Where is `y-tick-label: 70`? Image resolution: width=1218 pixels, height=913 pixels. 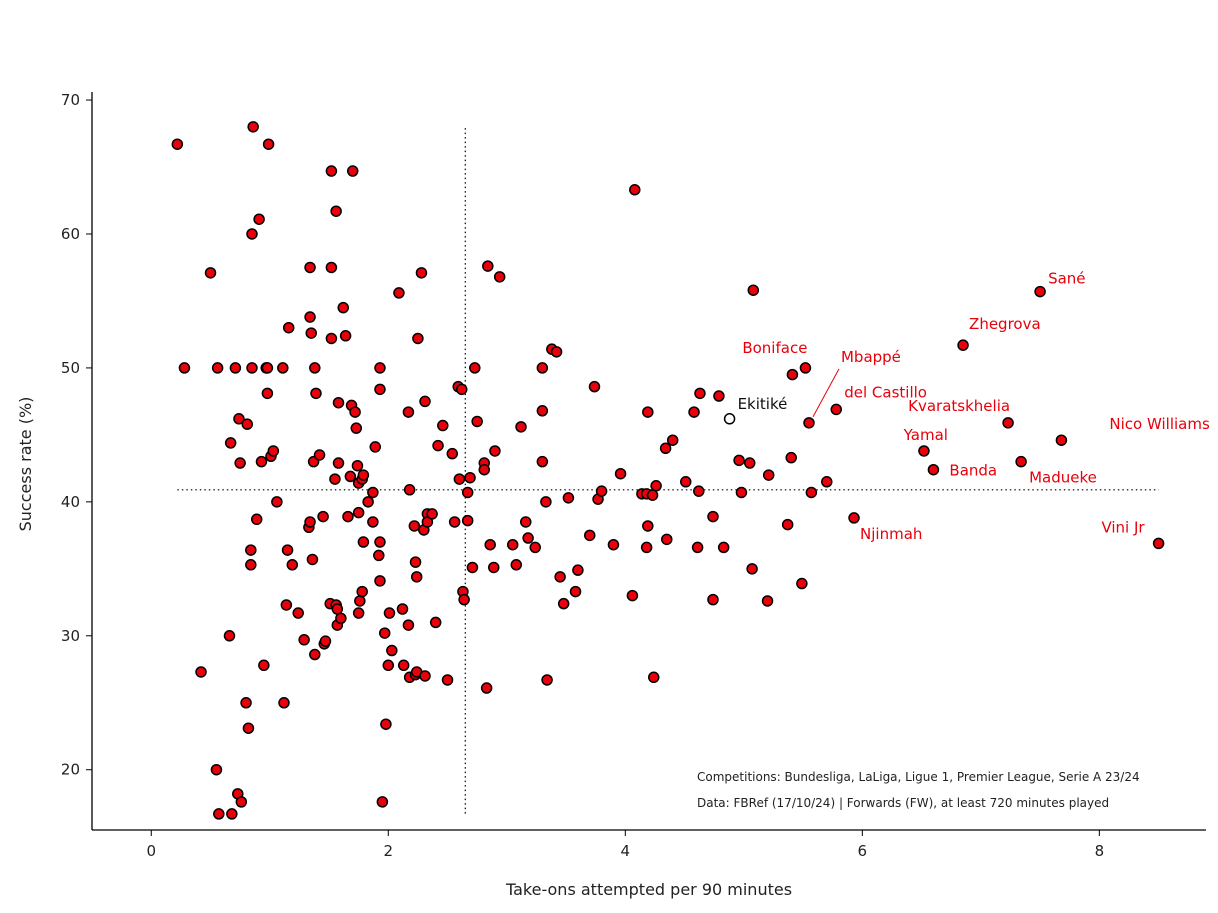
y-tick-label: 70 is located at coordinates (70, 100).